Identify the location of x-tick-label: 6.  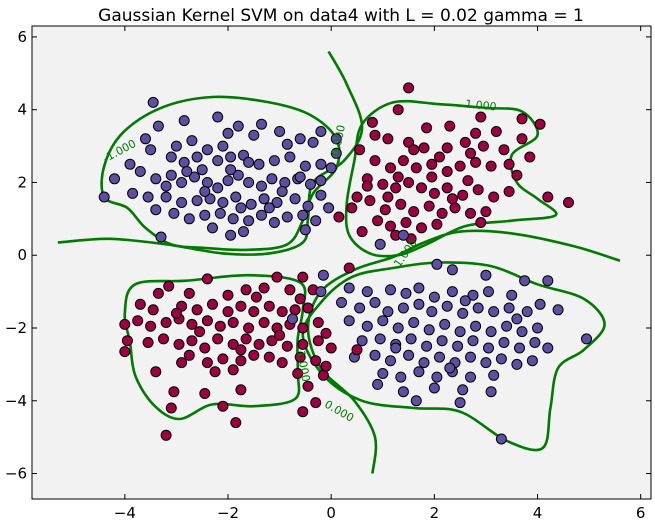
(641, 512).